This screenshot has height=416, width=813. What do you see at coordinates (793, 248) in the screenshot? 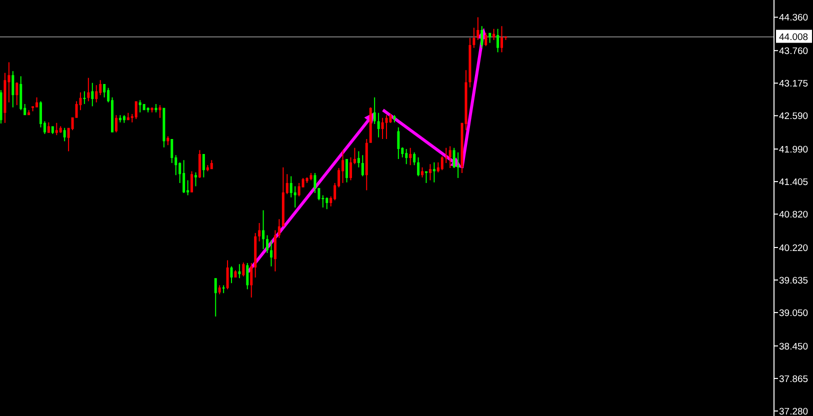
I see `y-tick-label: 40.220` at bounding box center [793, 248].